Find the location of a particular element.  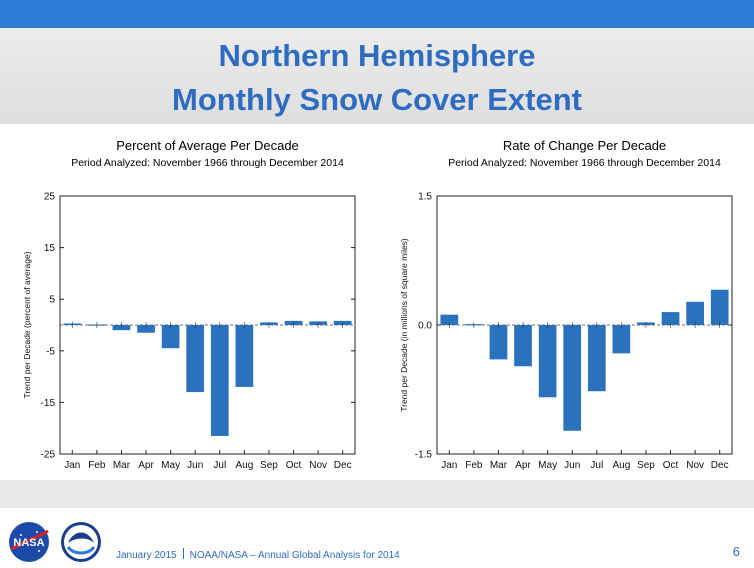

y-tick-label: 5 is located at coordinates (52, 300).